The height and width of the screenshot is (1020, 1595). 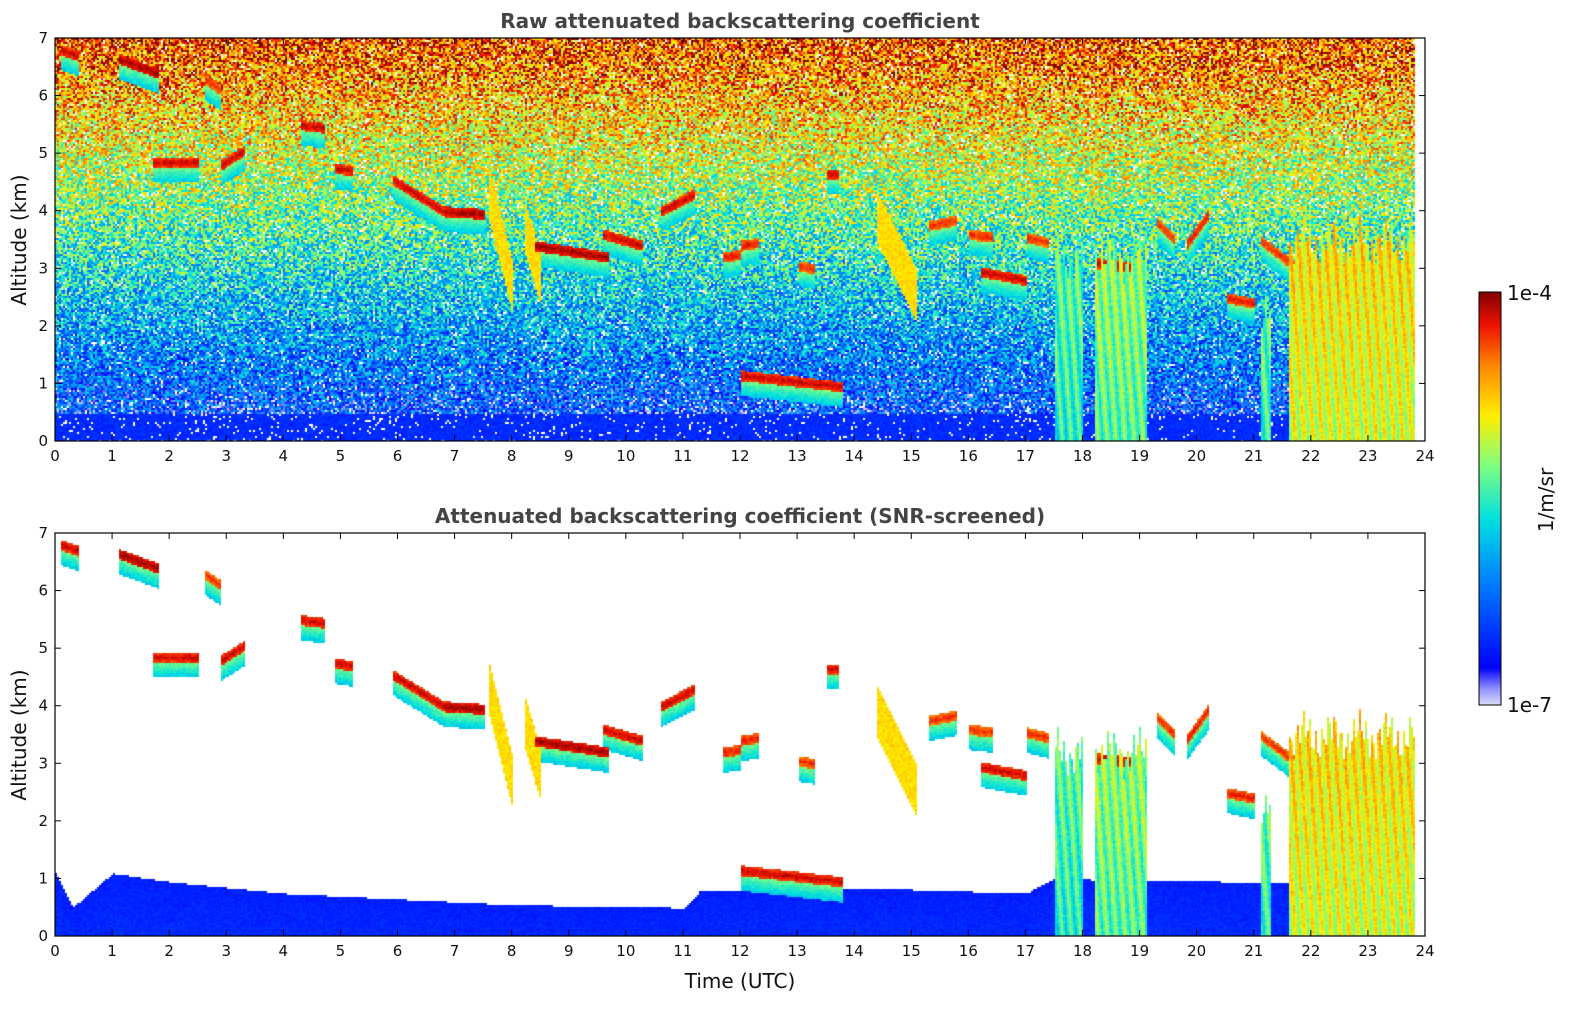 What do you see at coordinates (1518, 499) in the screenshot?
I see `colorbar: 1e-4 1e-7 1/m/sr` at bounding box center [1518, 499].